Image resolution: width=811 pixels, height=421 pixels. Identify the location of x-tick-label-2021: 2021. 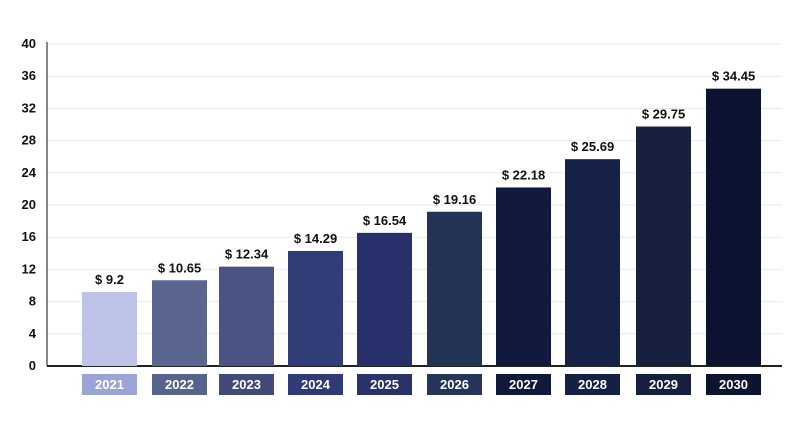
(109, 384).